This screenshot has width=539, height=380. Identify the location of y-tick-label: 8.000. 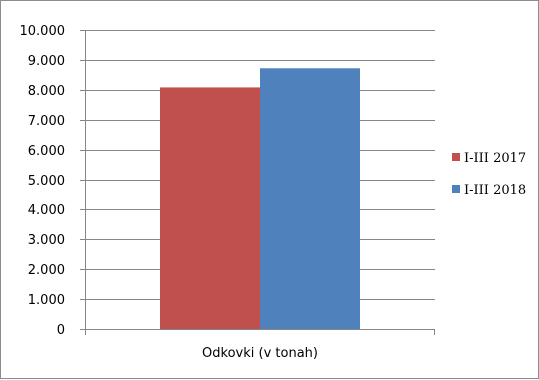
(46, 91).